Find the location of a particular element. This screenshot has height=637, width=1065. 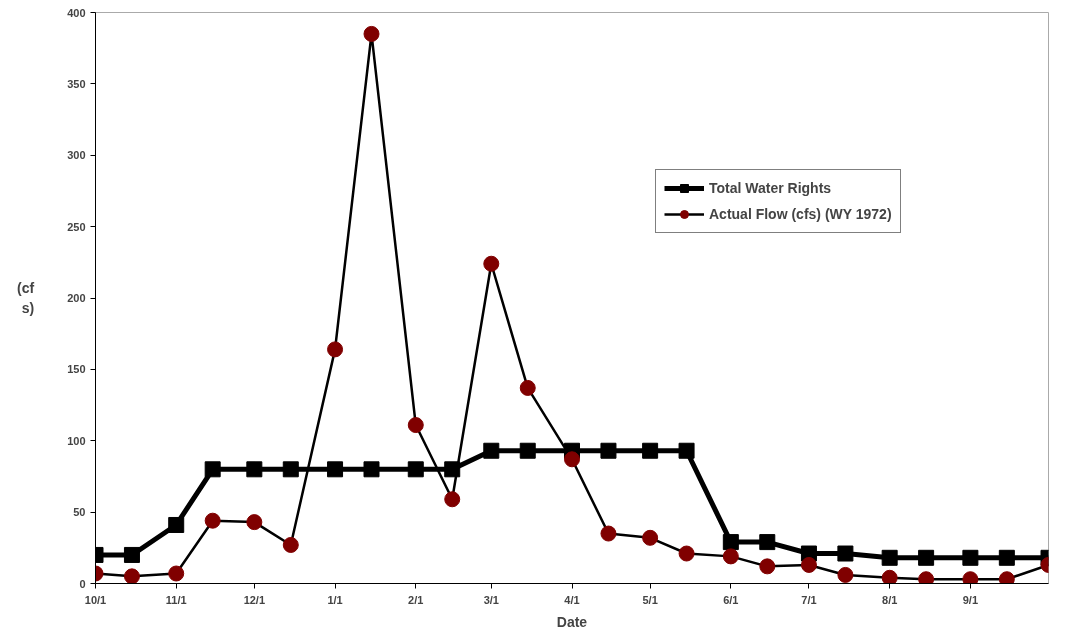

y-tick-label: 350 is located at coordinates (76, 83).